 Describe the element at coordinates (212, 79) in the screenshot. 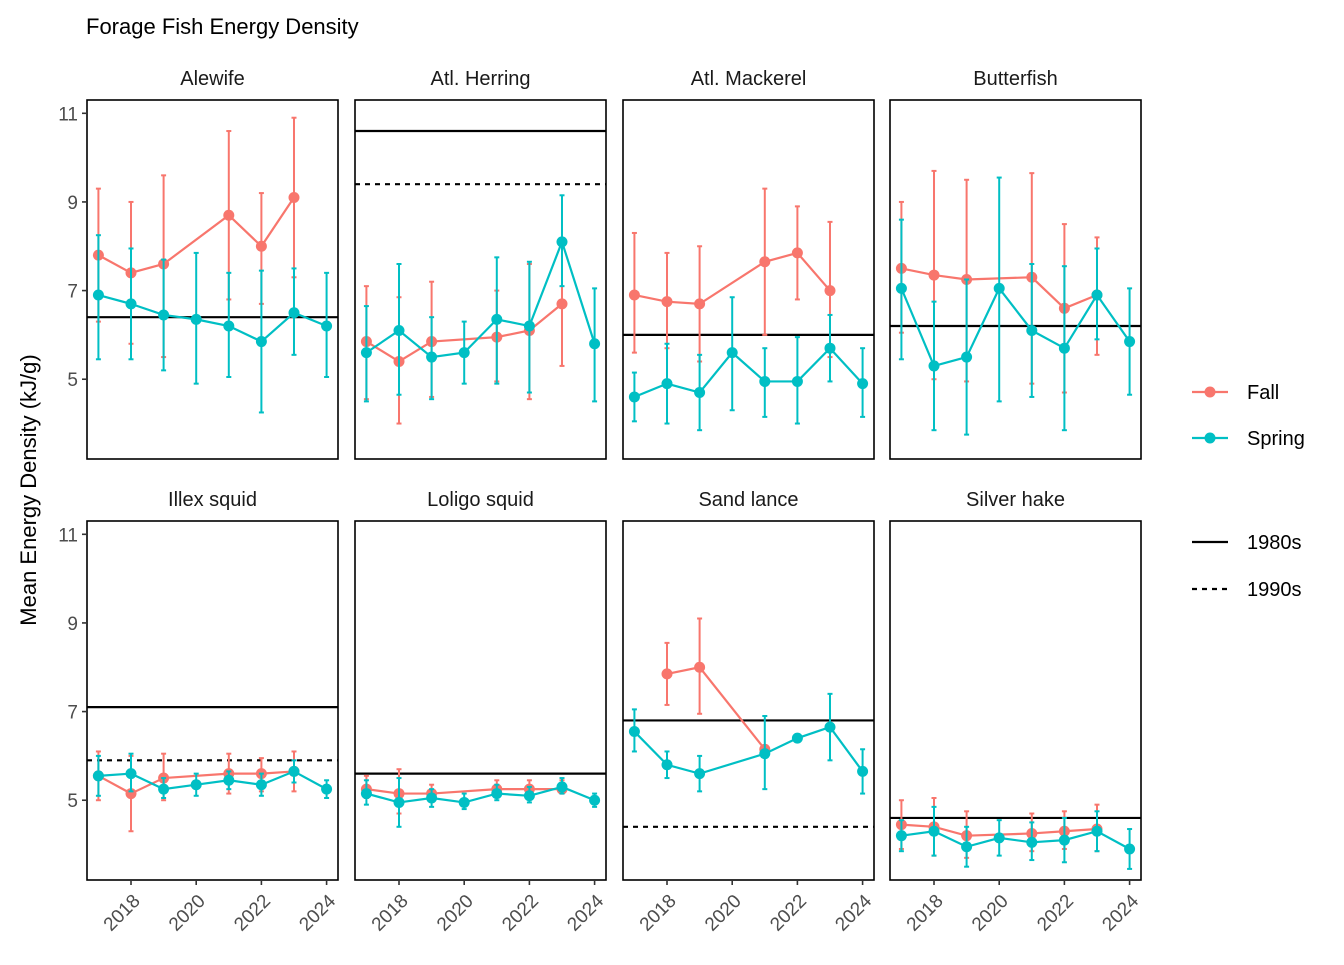

I see `panel-title: Alewife` at that location.